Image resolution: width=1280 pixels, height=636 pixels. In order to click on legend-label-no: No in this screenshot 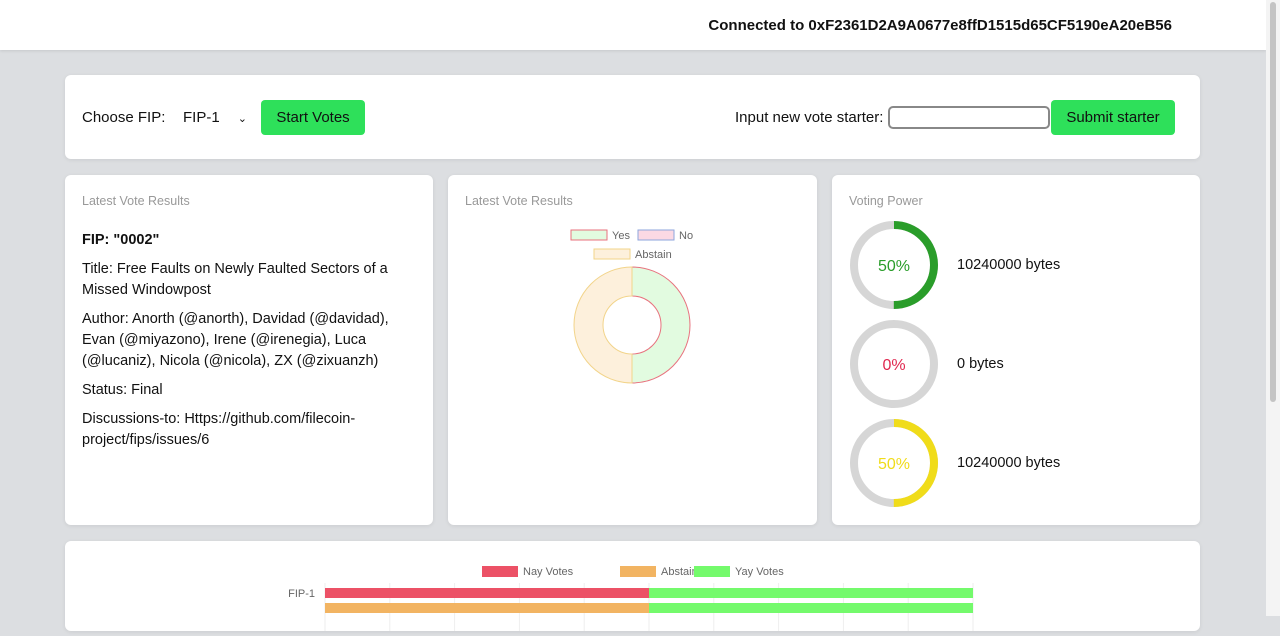, I will do `click(686, 236)`.